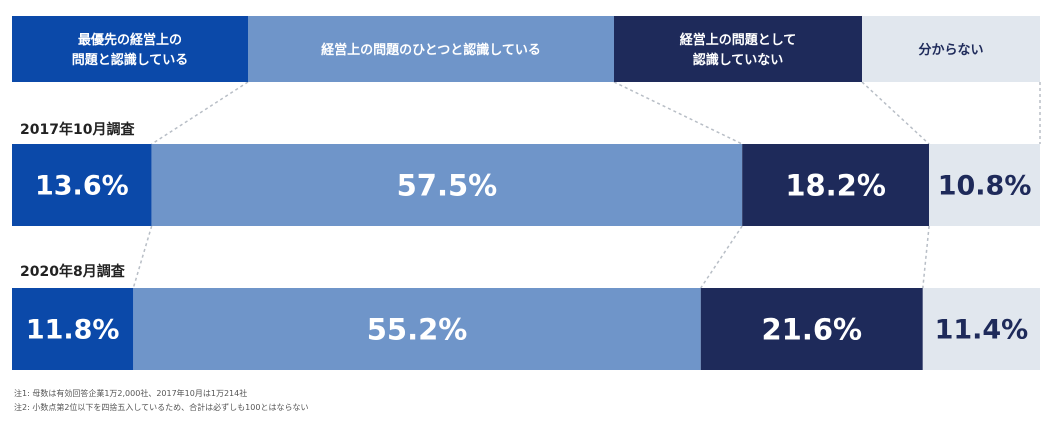 This screenshot has height=440, width=1052. I want to click on bar-label-0-3: 10.8%, so click(985, 186).